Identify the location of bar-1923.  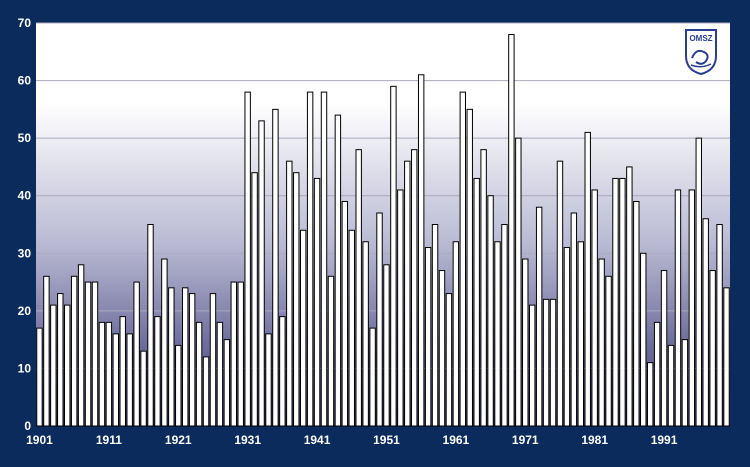
(192, 360).